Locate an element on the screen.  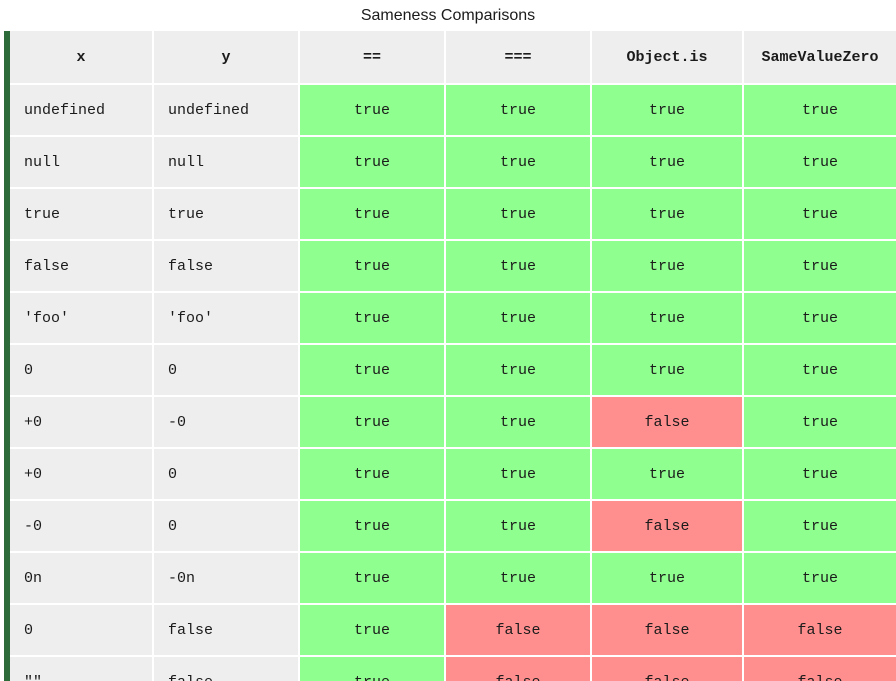
x-value-cell: "" is located at coordinates (82, 669).